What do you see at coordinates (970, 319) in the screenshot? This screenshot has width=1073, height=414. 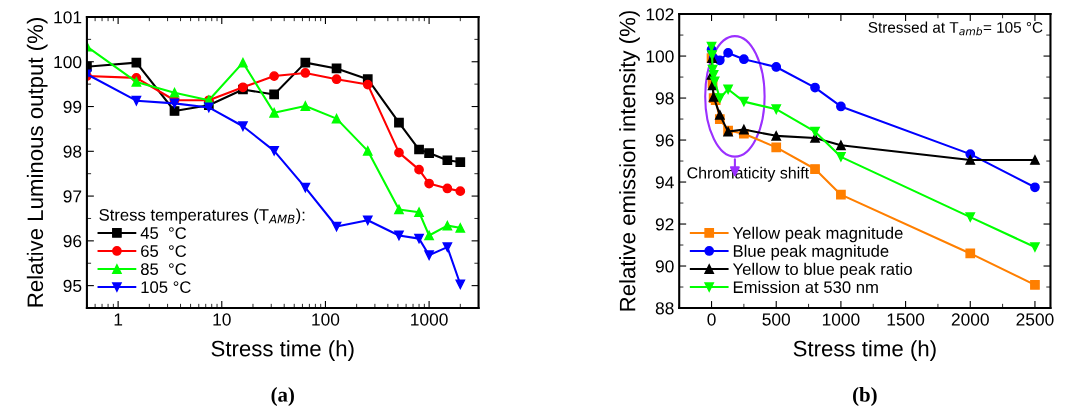 I see `x-tick-label: 2000` at bounding box center [970, 319].